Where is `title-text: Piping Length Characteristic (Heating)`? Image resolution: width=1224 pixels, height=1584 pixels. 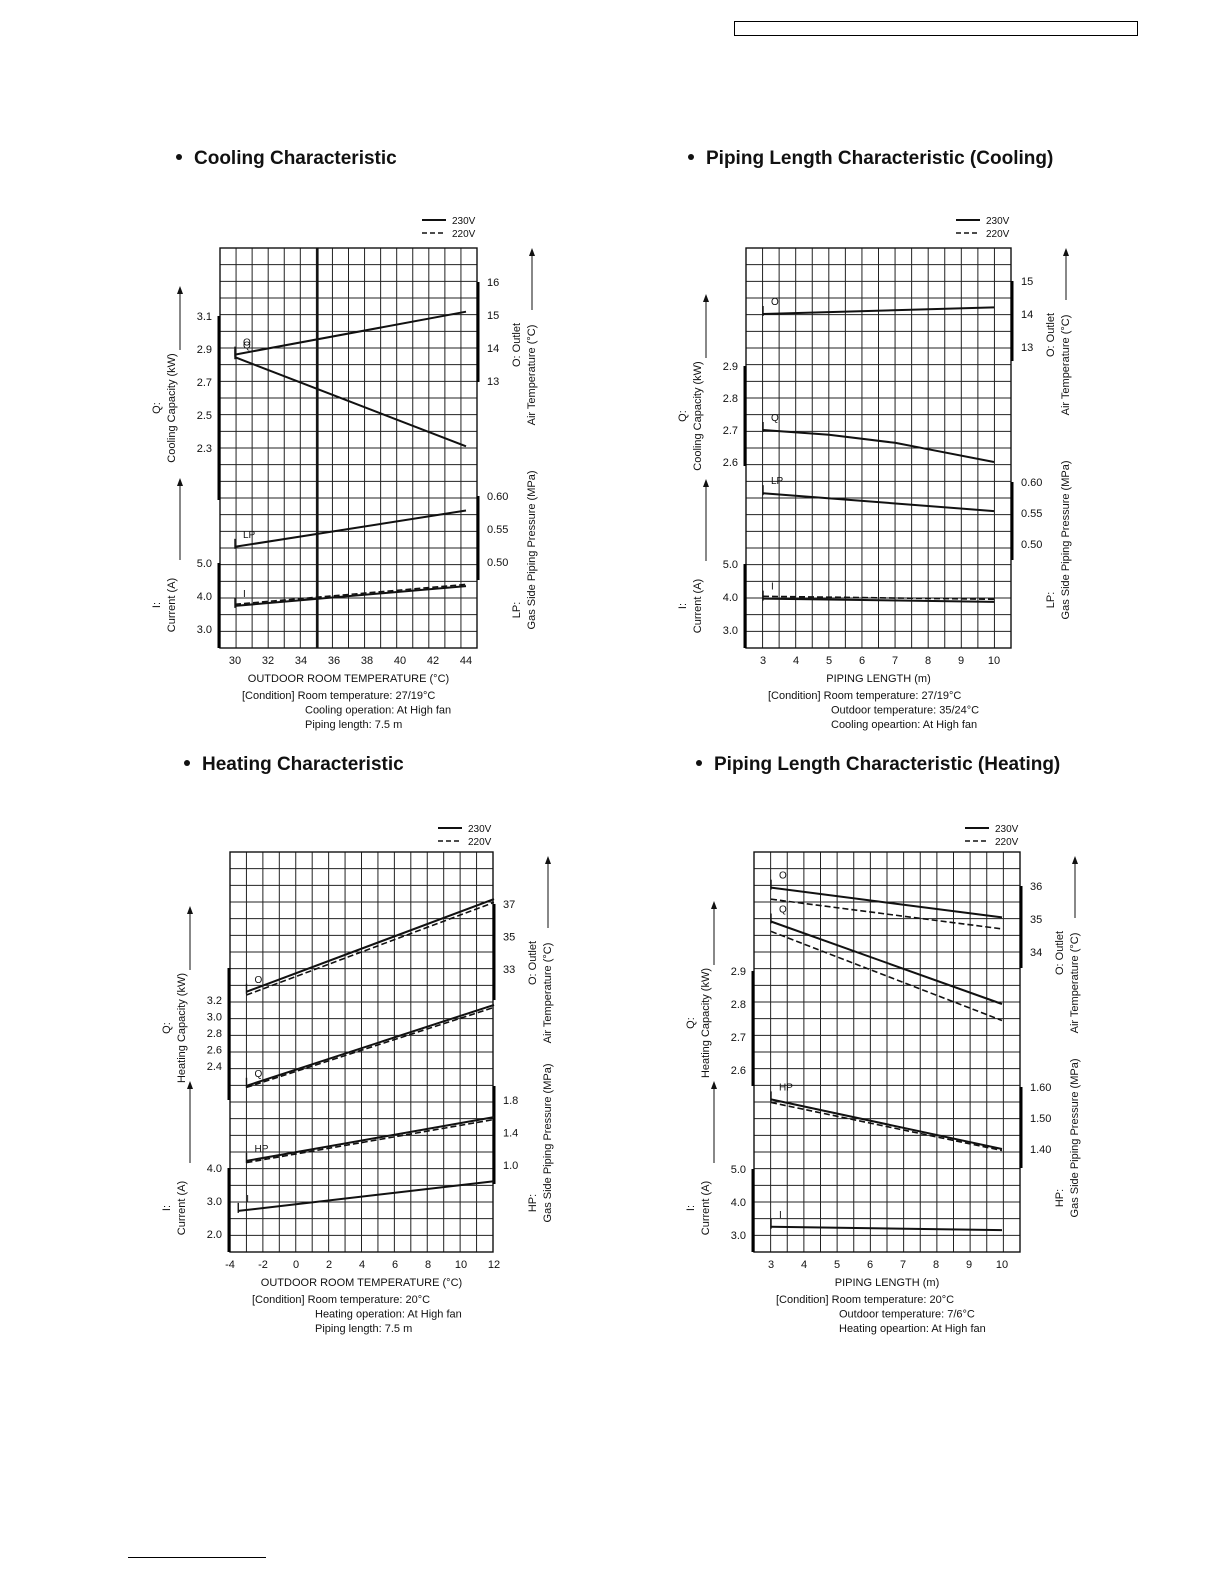 title-text: Piping Length Characteristic (Heating) is located at coordinates (887, 764).